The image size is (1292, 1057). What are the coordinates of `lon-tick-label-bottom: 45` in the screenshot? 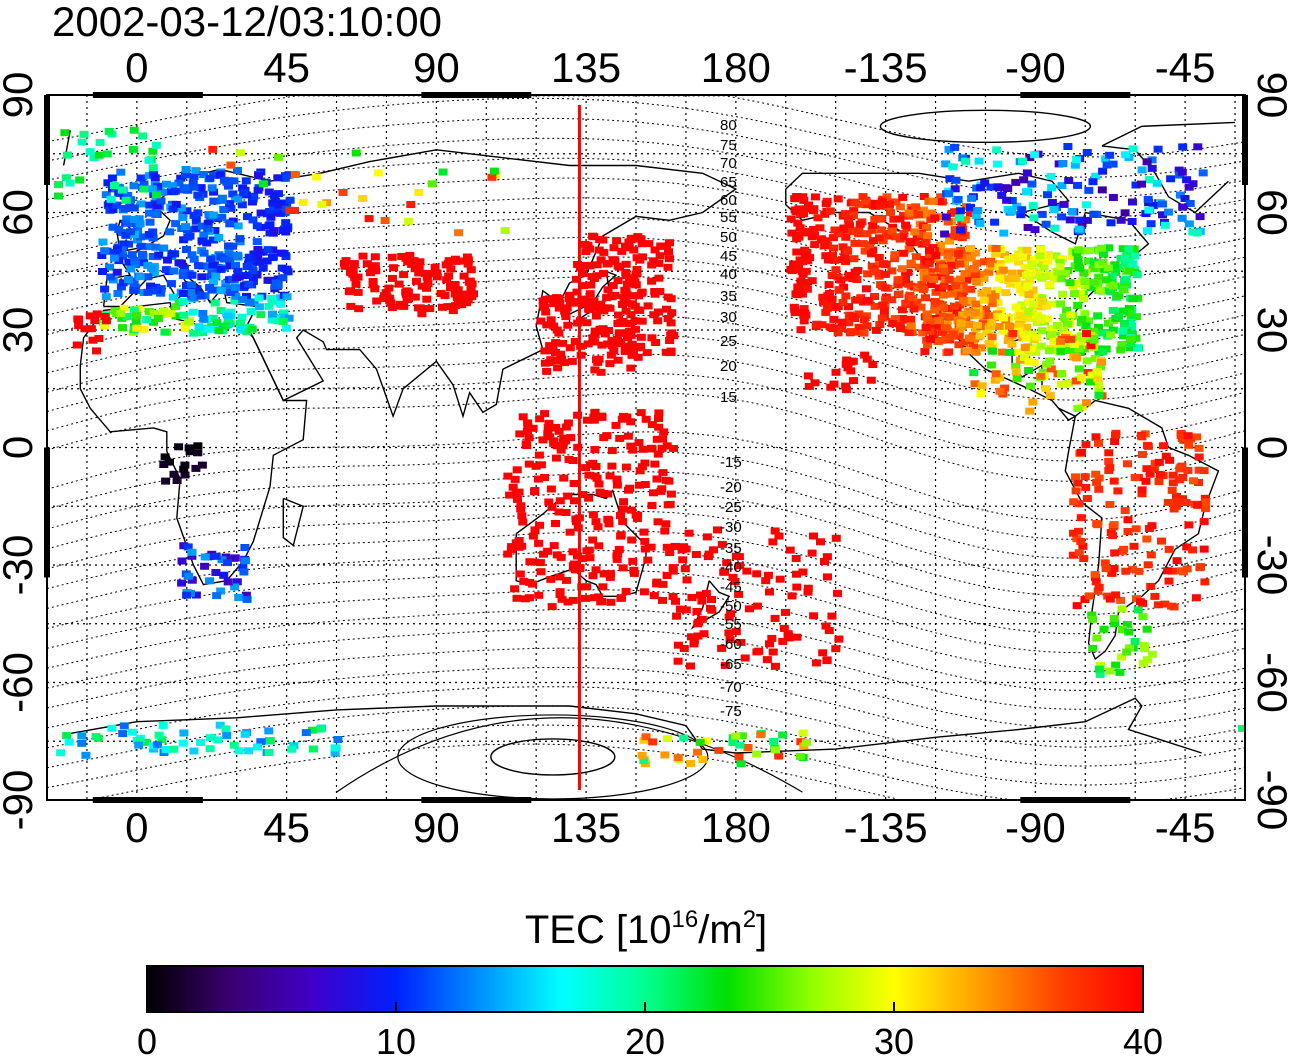 It's located at (286, 827).